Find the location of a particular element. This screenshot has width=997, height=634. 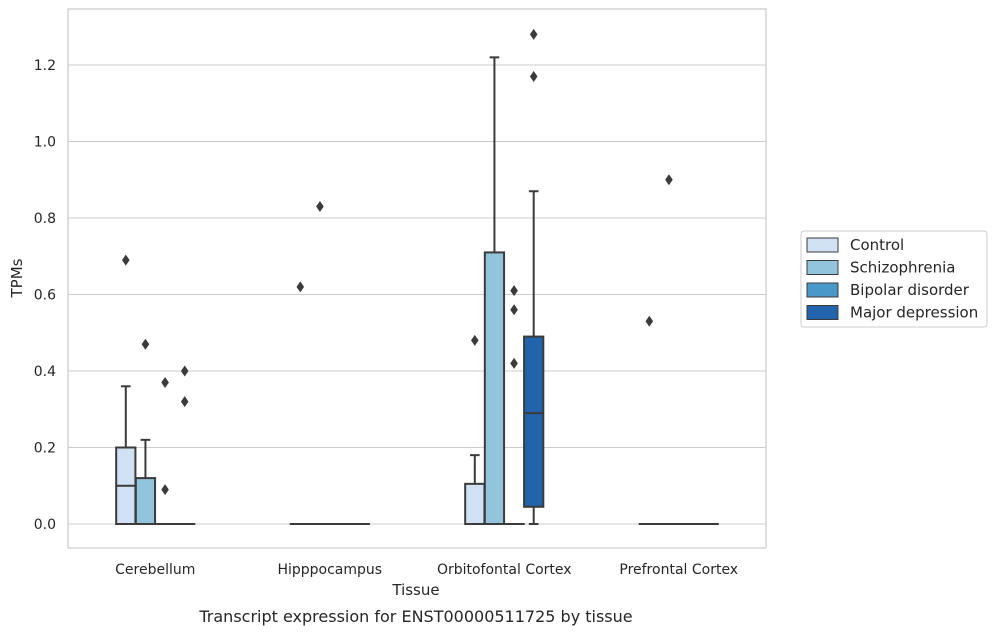

legend-item: Schizophrenia is located at coordinates (880, 268).